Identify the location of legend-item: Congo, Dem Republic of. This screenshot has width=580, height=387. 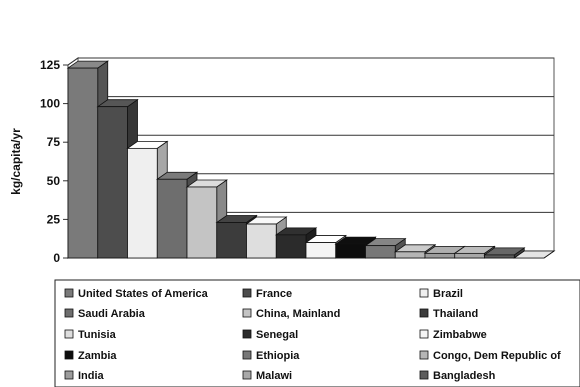
(490, 356).